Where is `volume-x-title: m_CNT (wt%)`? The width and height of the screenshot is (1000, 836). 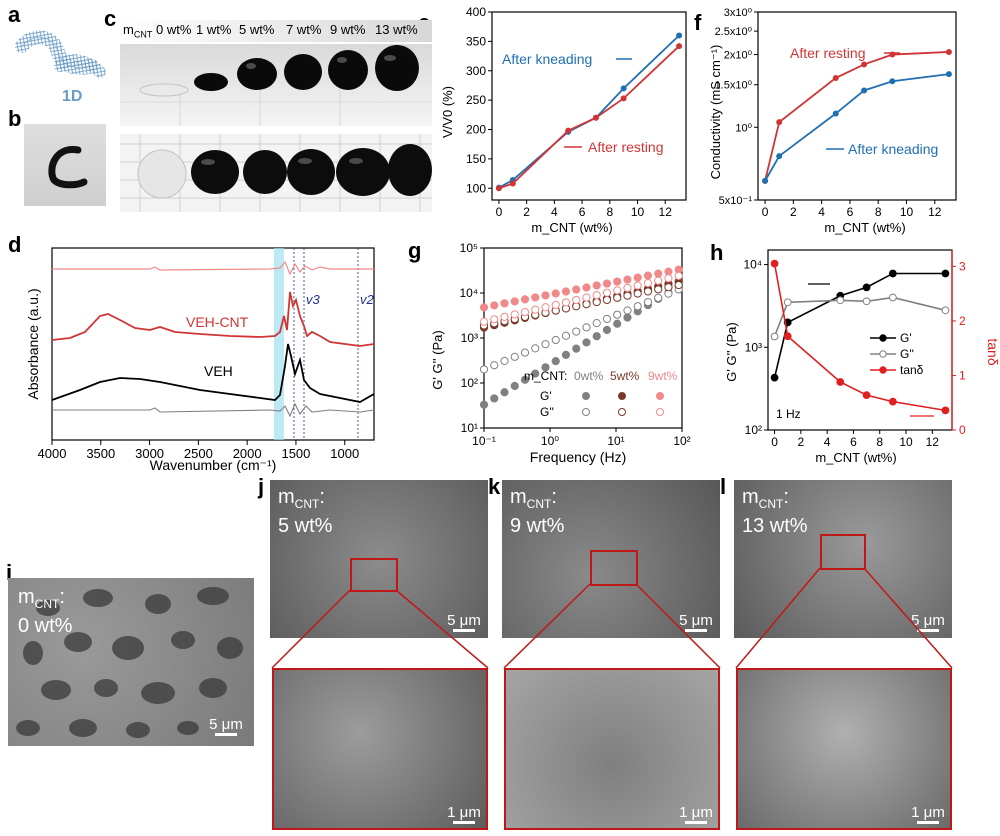
volume-x-title: m_CNT (wt%) is located at coordinates (571, 227).